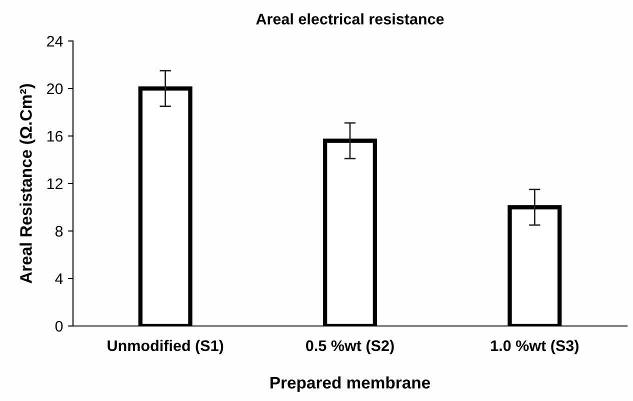 This screenshot has height=401, width=633. I want to click on y-tick-label: 20, so click(55, 88).